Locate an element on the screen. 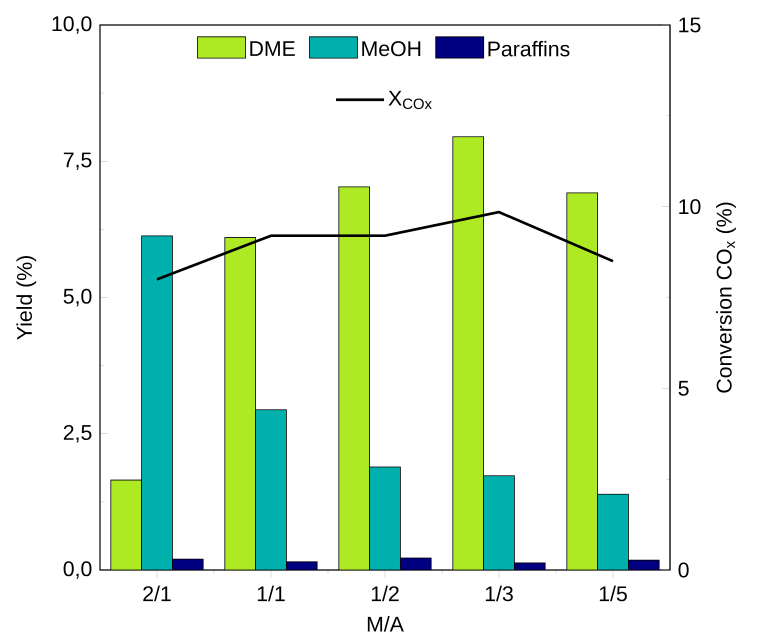 Image resolution: width=768 pixels, height=642 pixels. y-tick-label: 7,5 is located at coordinates (78, 161).